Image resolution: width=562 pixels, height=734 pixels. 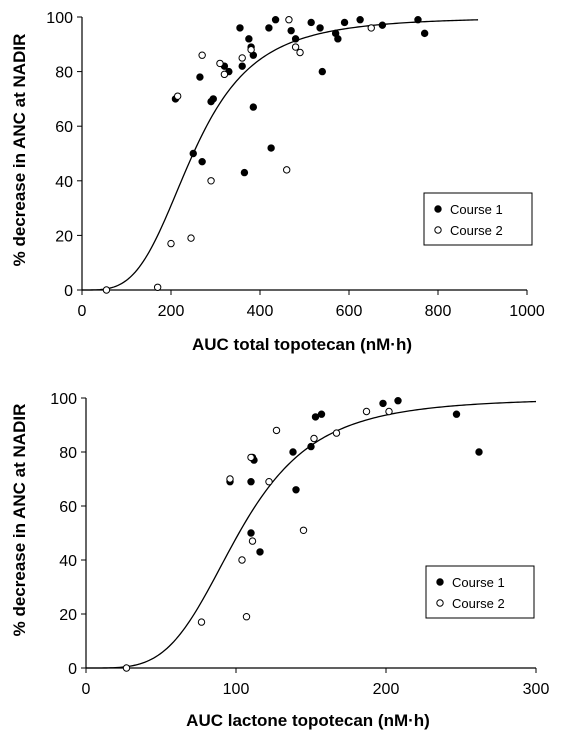 What do you see at coordinates (527, 311) in the screenshot?
I see `x-tick-label: 1000` at bounding box center [527, 311].